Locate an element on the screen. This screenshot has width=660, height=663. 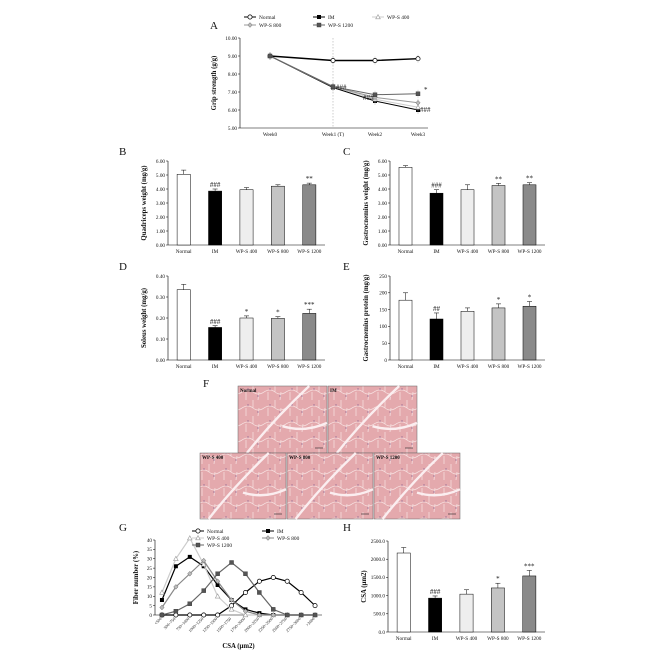
y-tick-label-B: 5.00 is located at coordinates (160, 176).